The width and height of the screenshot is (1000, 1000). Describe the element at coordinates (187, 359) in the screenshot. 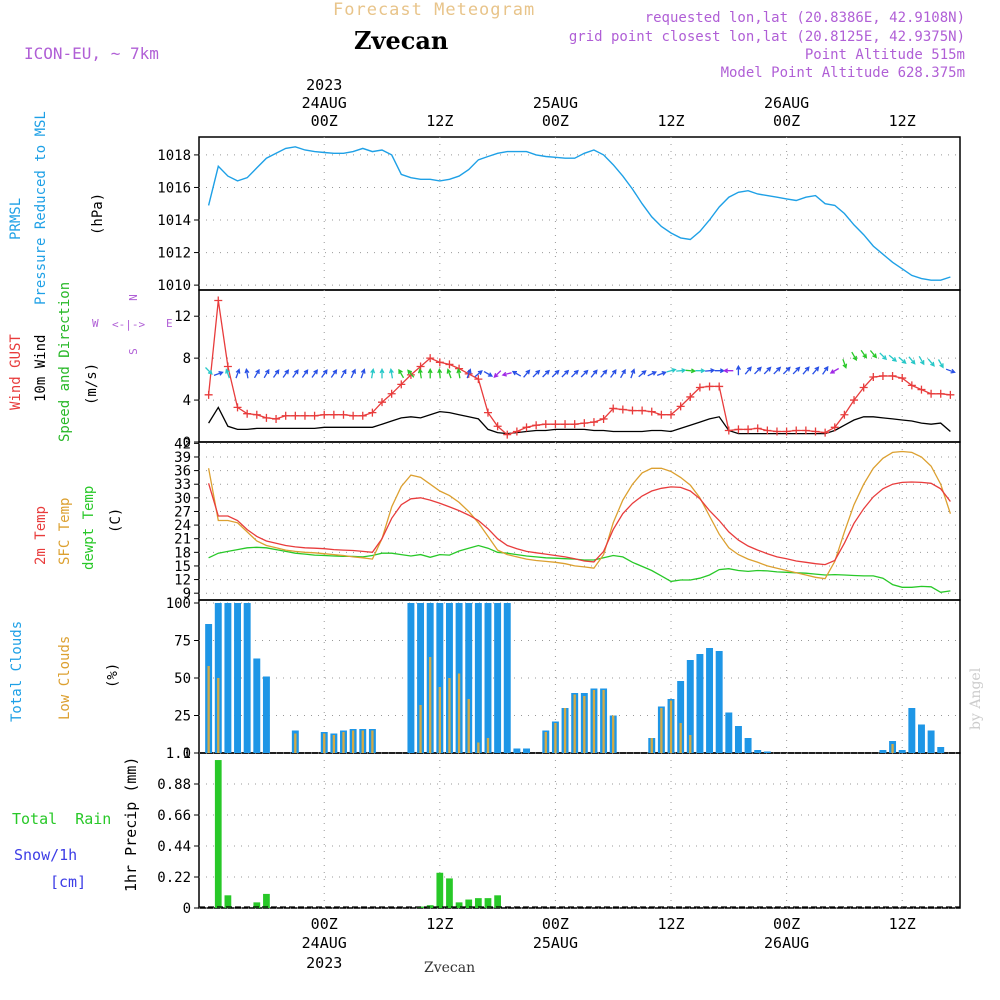

I see `ytick-label-wind: 8` at that location.